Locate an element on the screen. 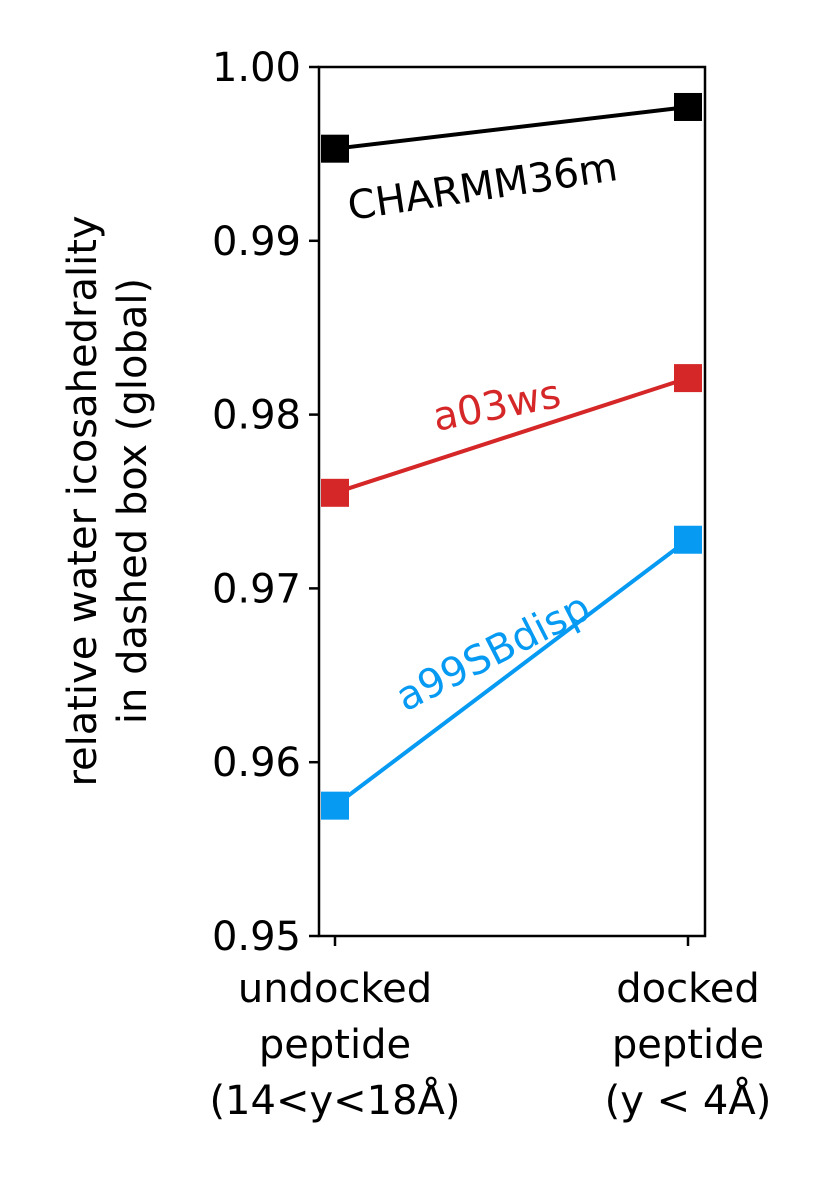 This screenshot has height=1200, width=825. y-tick-label: 0.97 is located at coordinates (256, 589).